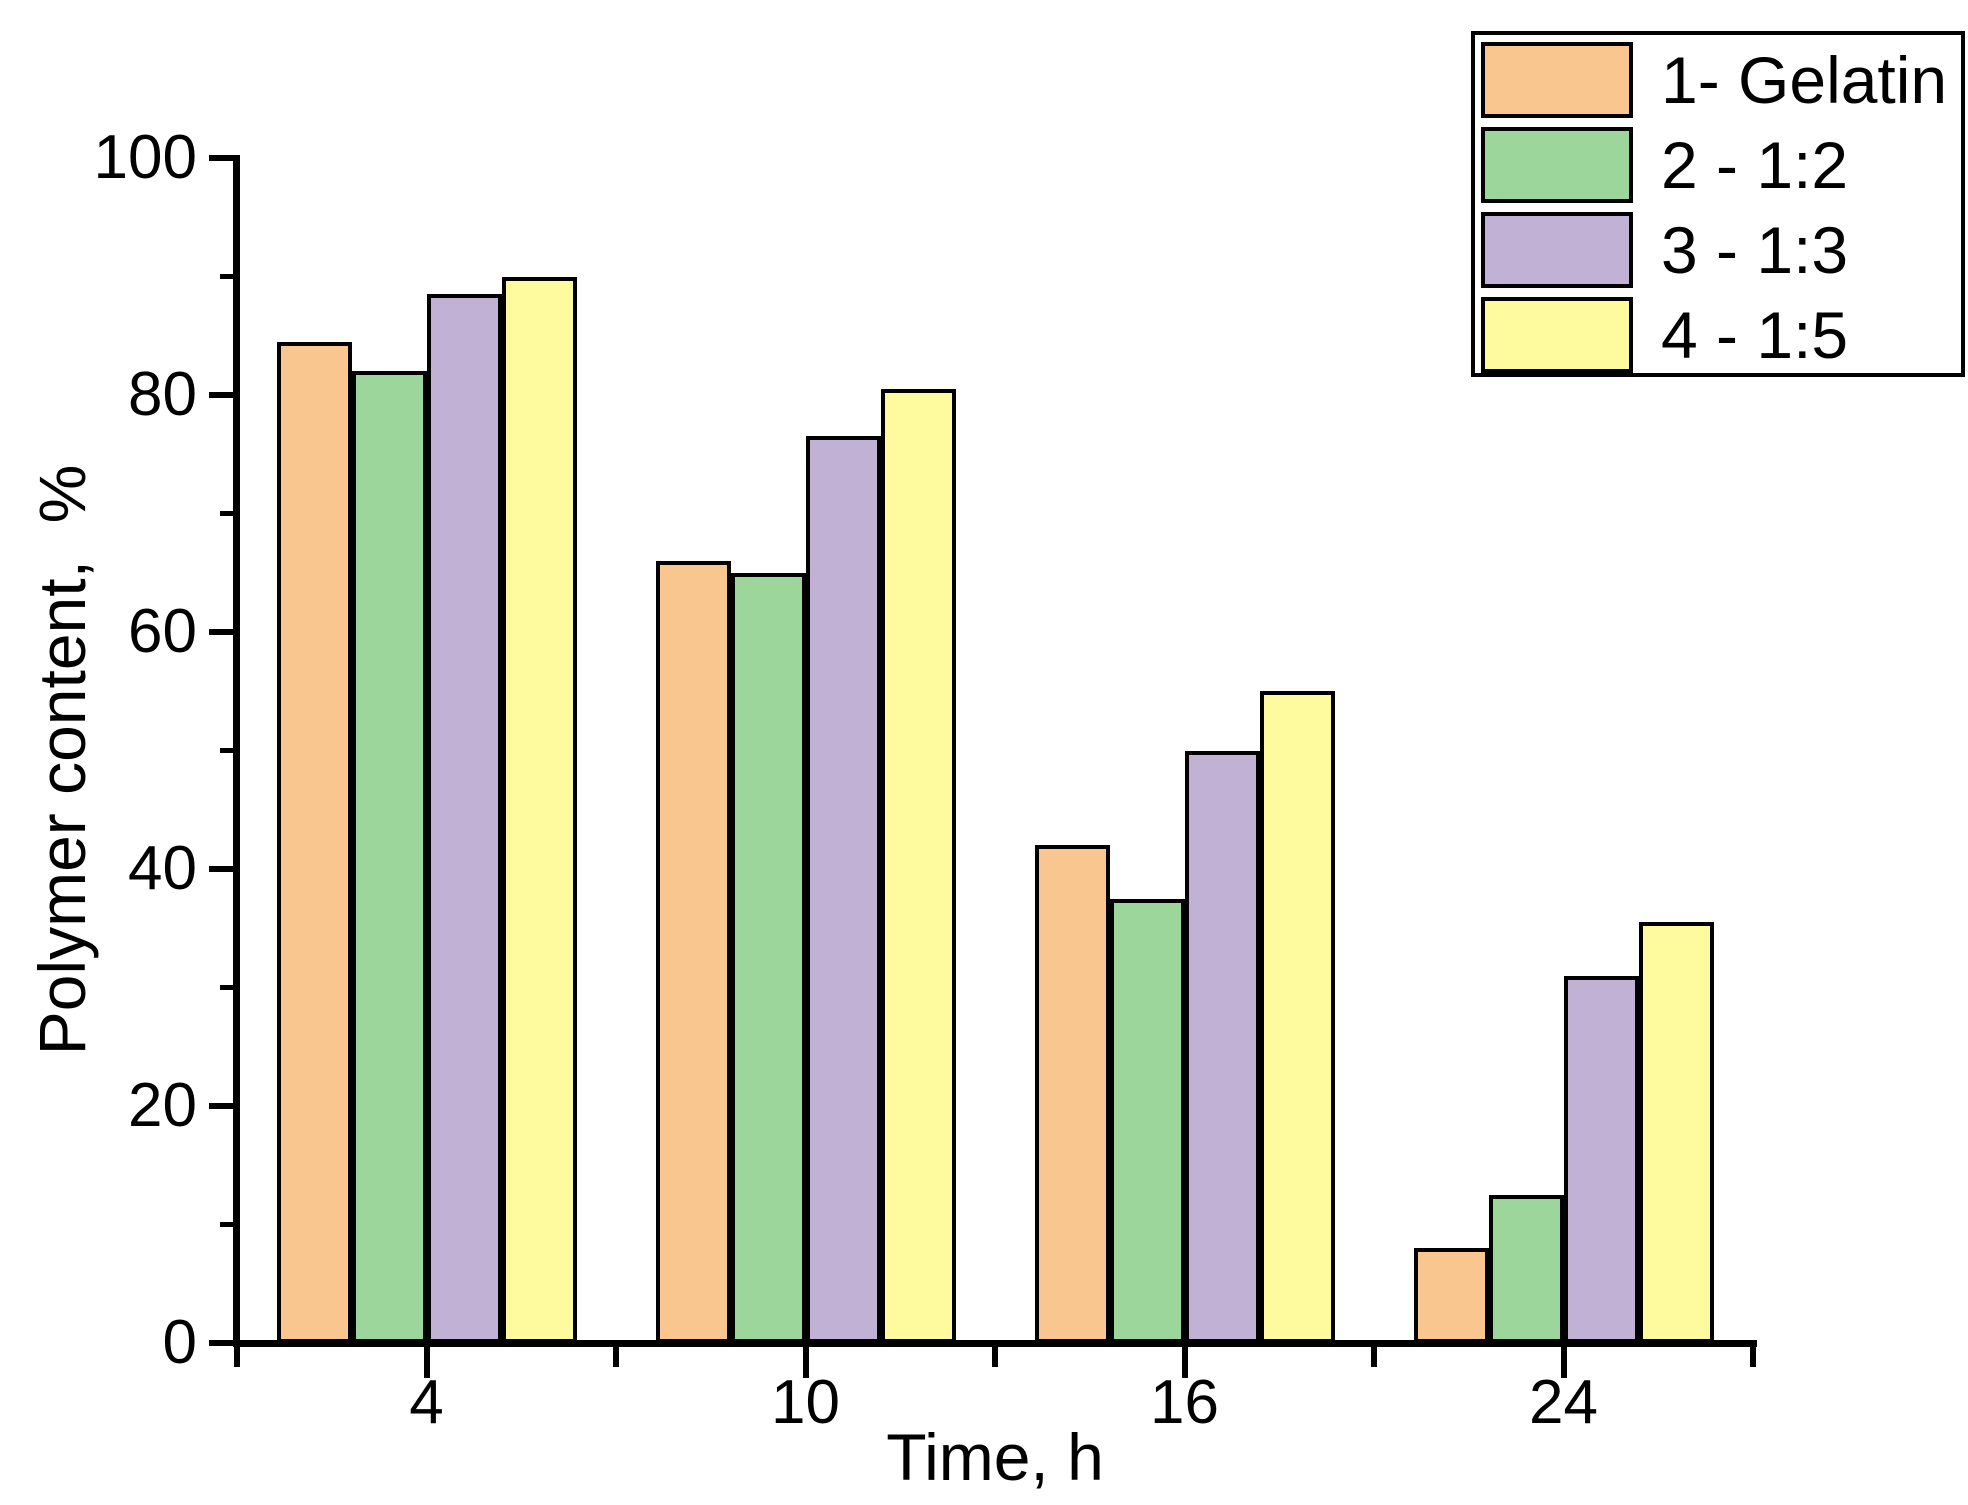  Describe the element at coordinates (62, 760) in the screenshot. I see `y-axis-title: Polymer content, %` at that location.